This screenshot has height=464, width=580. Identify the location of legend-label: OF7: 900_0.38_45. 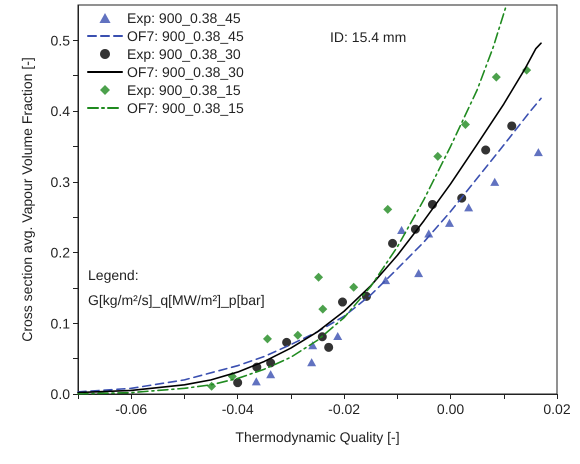
(185, 36).